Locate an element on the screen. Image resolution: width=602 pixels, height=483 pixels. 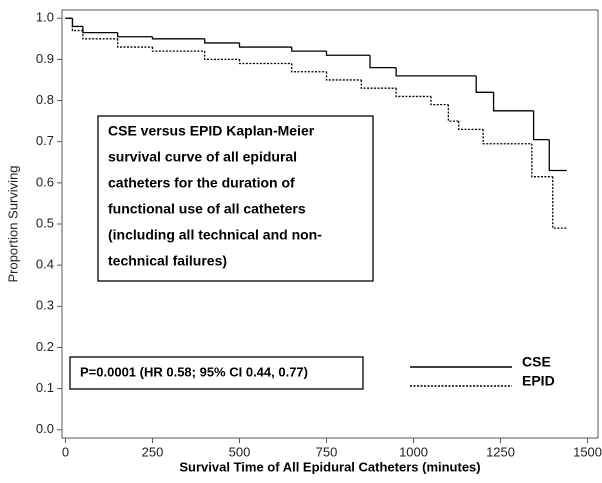
y-tick-label: 0.0 is located at coordinates (45, 428).